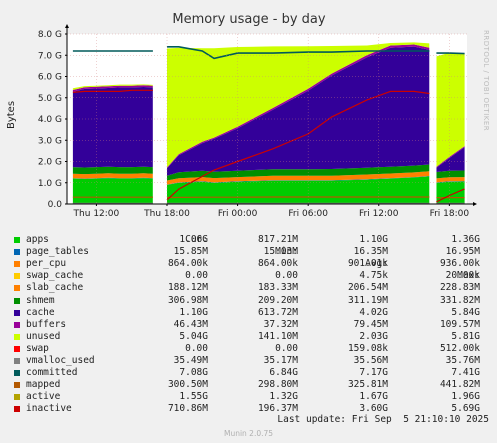  I want to click on legend-name: buffers, so click(46, 324).